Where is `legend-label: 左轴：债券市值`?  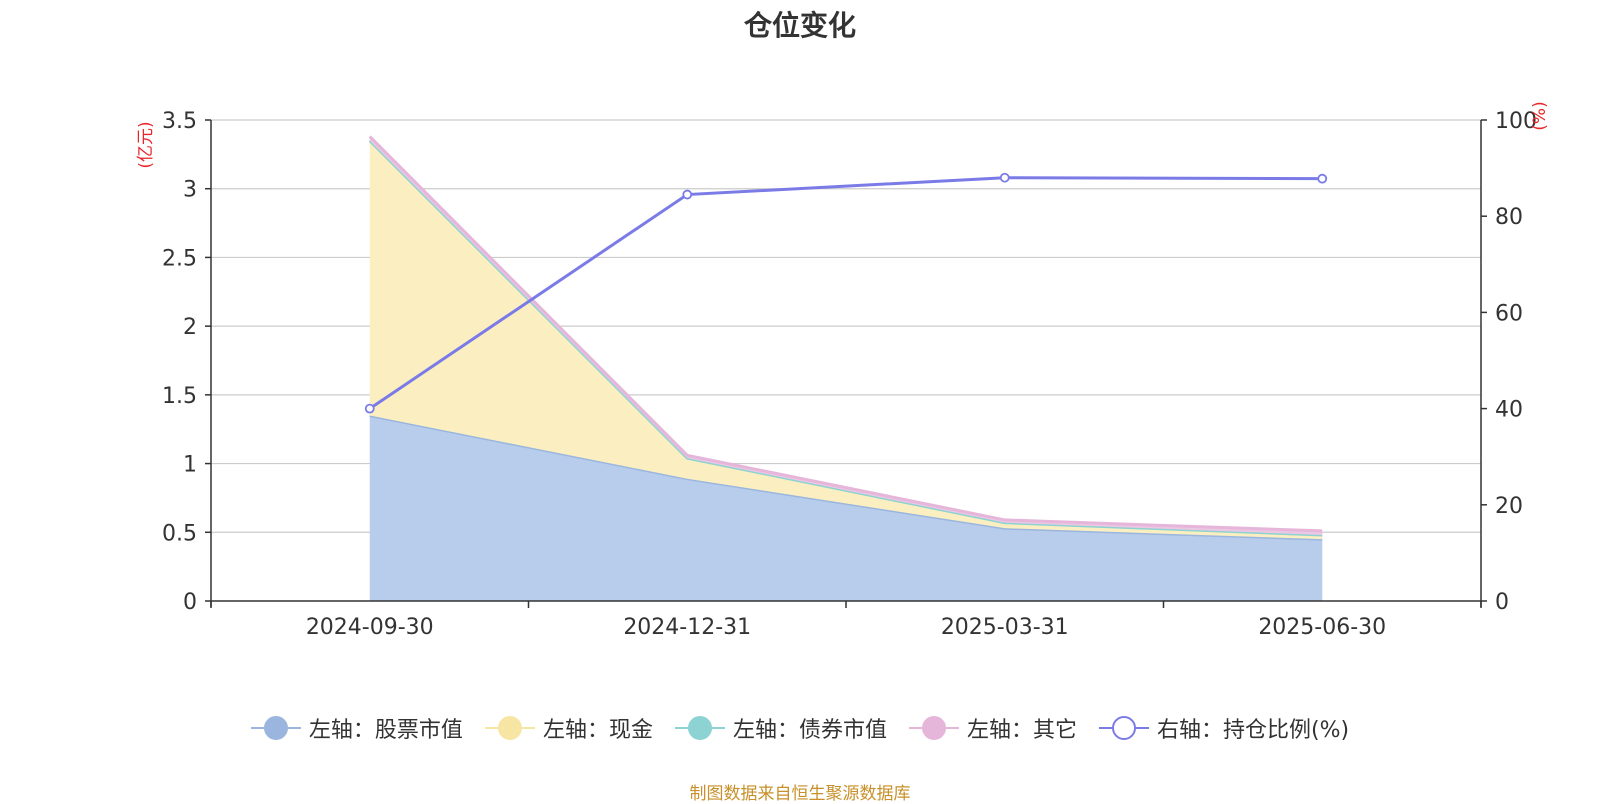 legend-label: 左轴：债券市值 is located at coordinates (809, 730).